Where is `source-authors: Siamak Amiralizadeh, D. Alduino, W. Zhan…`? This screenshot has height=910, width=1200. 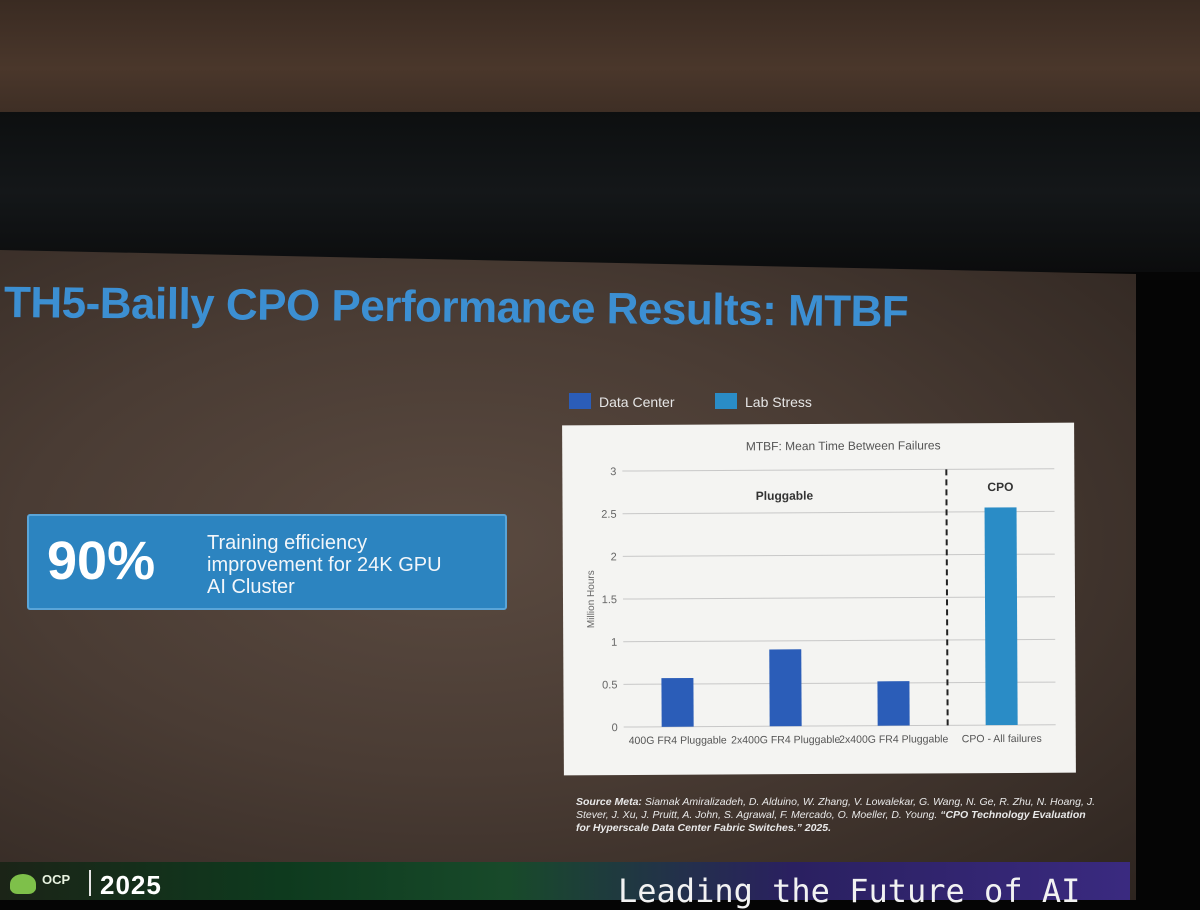 source-authors: Siamak Amiralizadeh, D. Alduino, W. Zhan… is located at coordinates (835, 808).